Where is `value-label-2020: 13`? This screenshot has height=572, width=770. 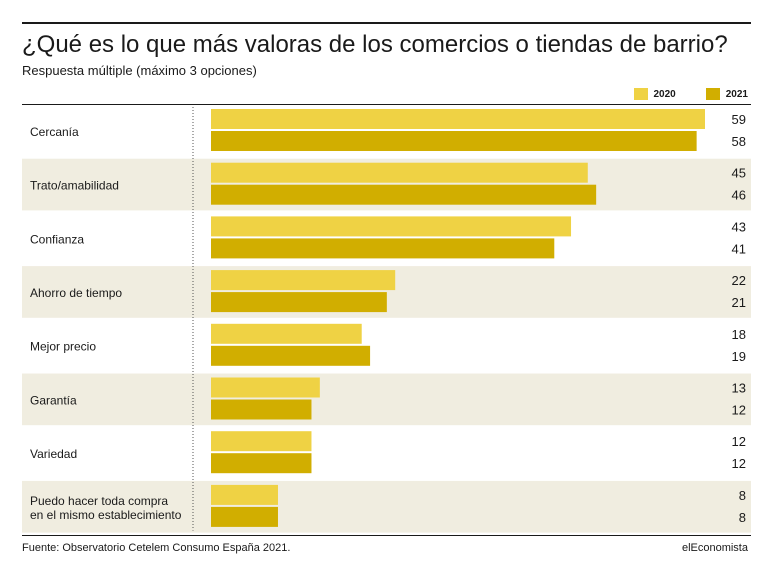 value-label-2020: 13 is located at coordinates (739, 388).